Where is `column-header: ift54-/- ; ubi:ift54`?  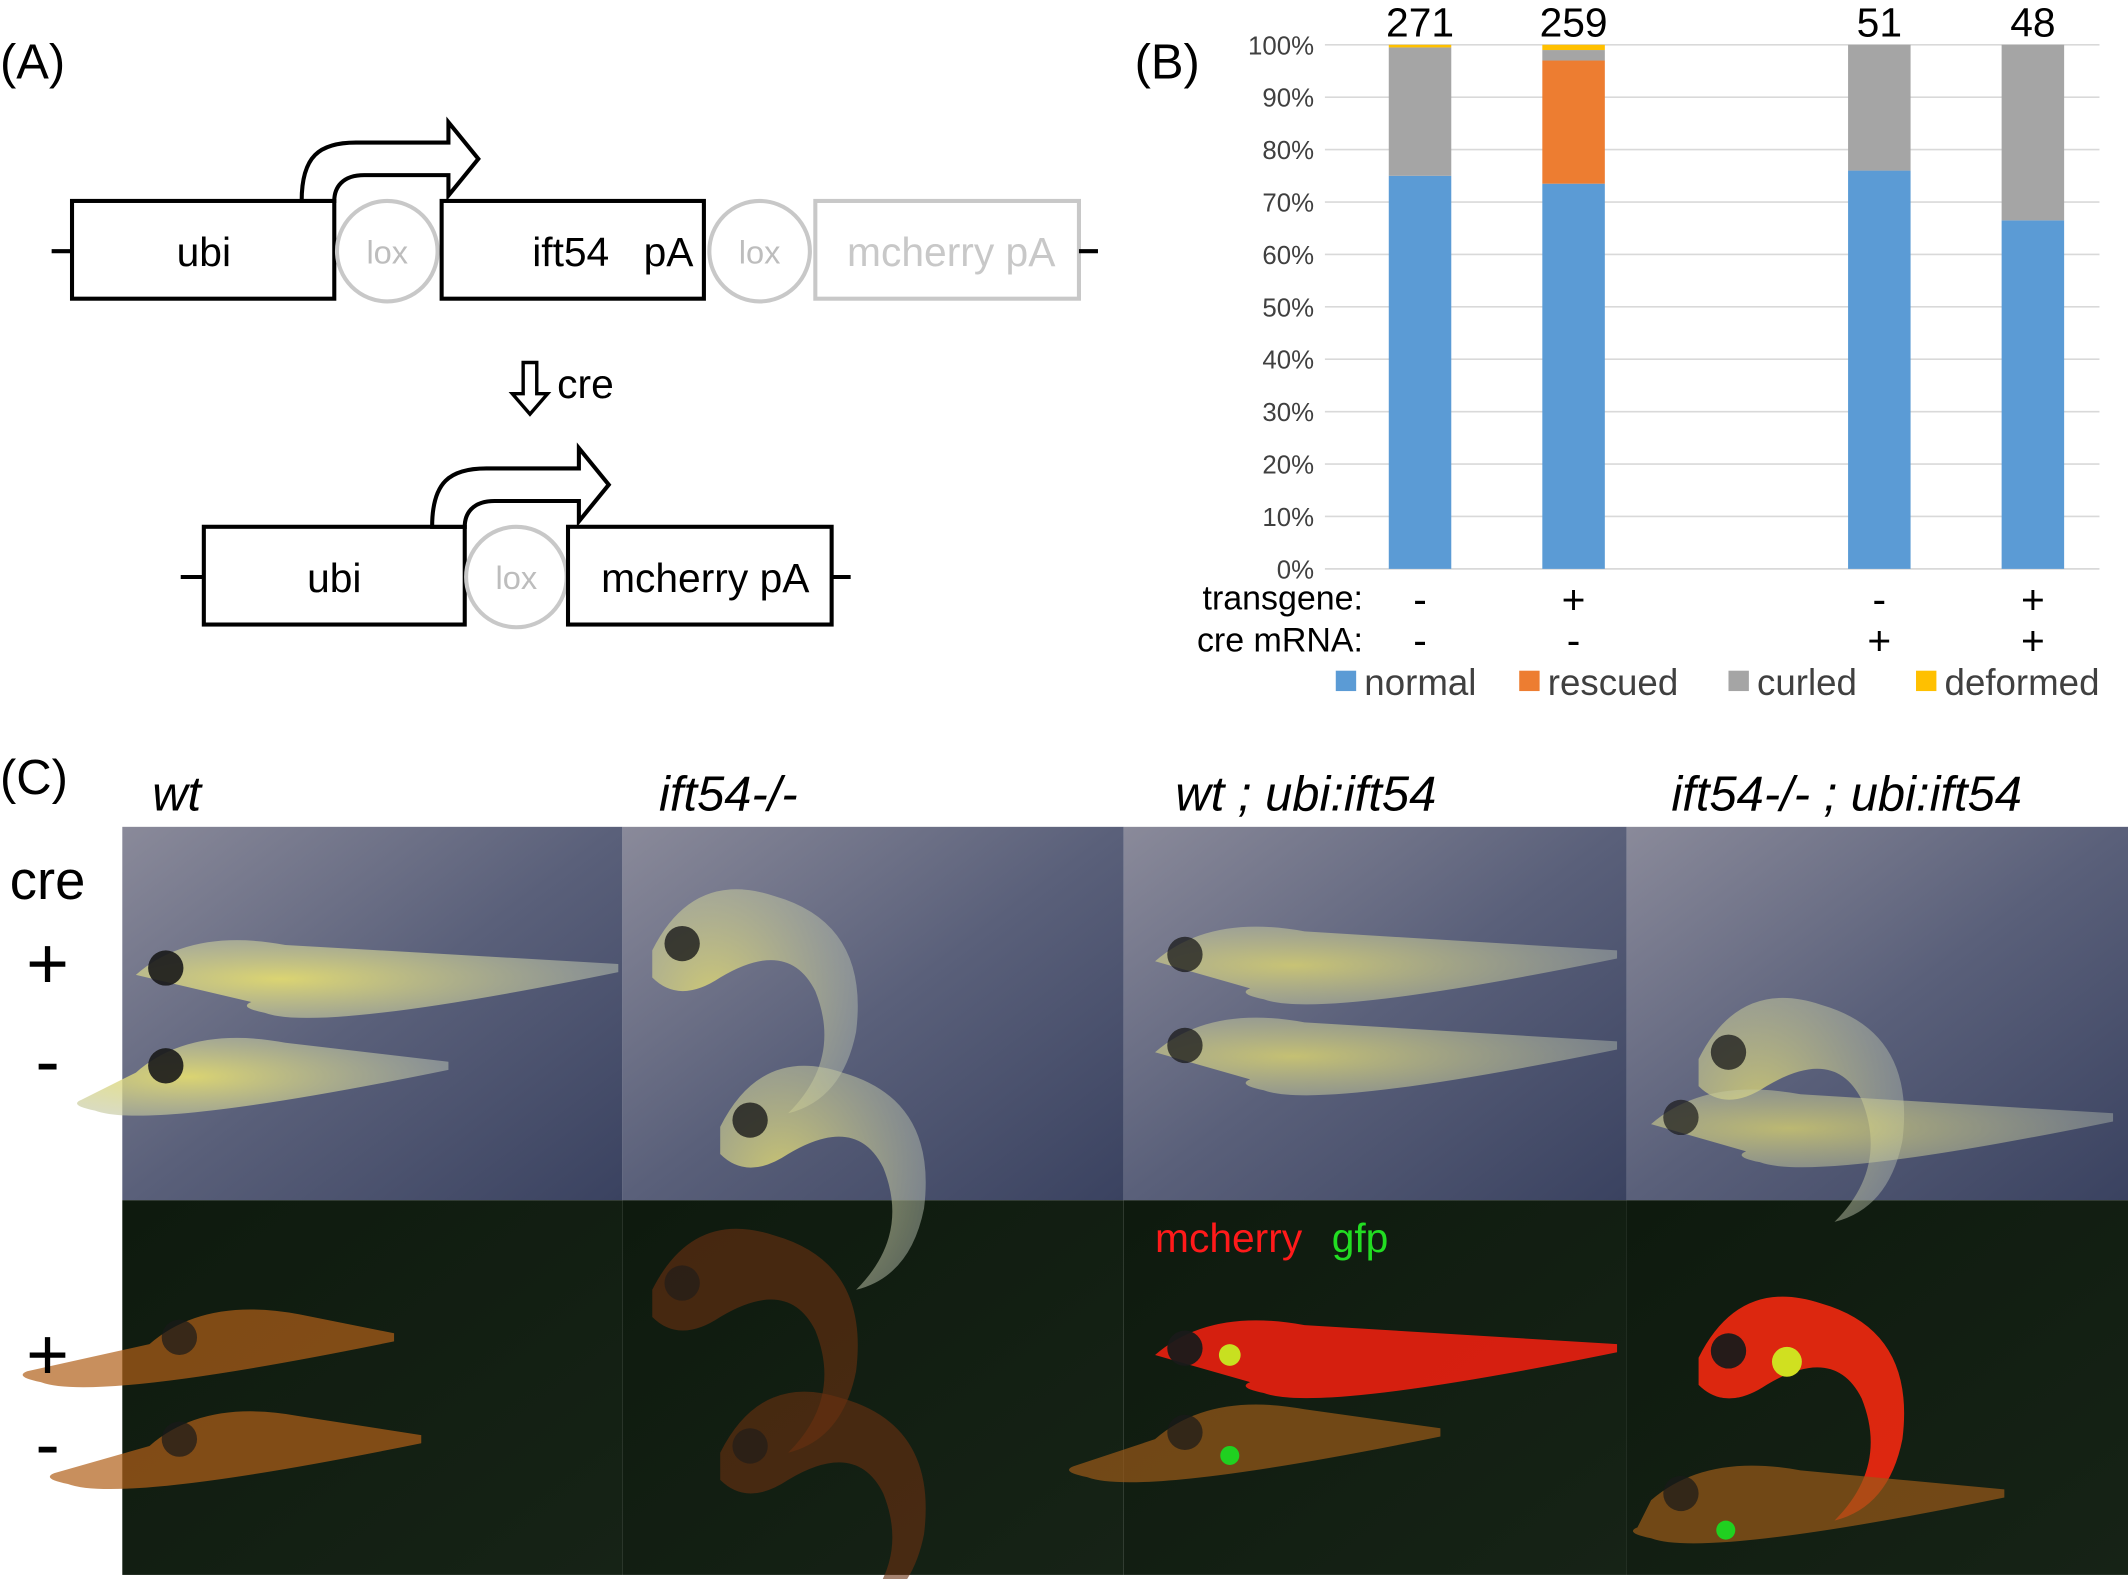
column-header: ift54-/- ; ubi:ift54 is located at coordinates (1846, 795).